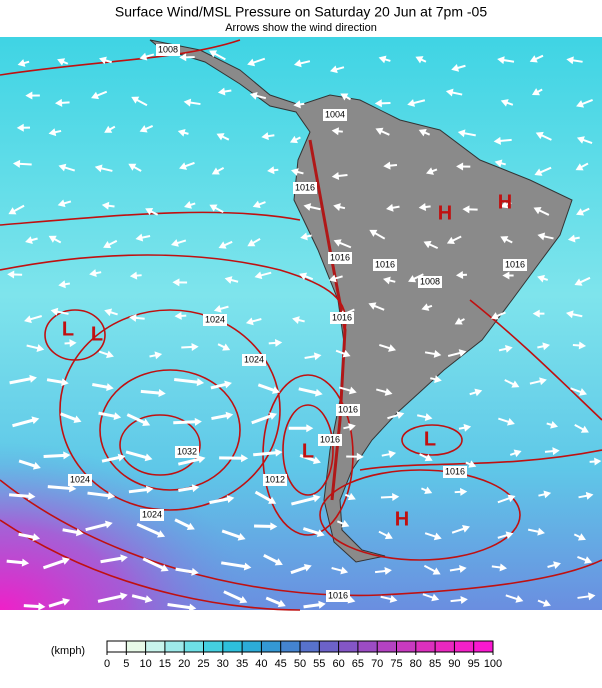  What do you see at coordinates (300, 664) in the screenshot?
I see `colorbar-tick-label: 50` at bounding box center [300, 664].